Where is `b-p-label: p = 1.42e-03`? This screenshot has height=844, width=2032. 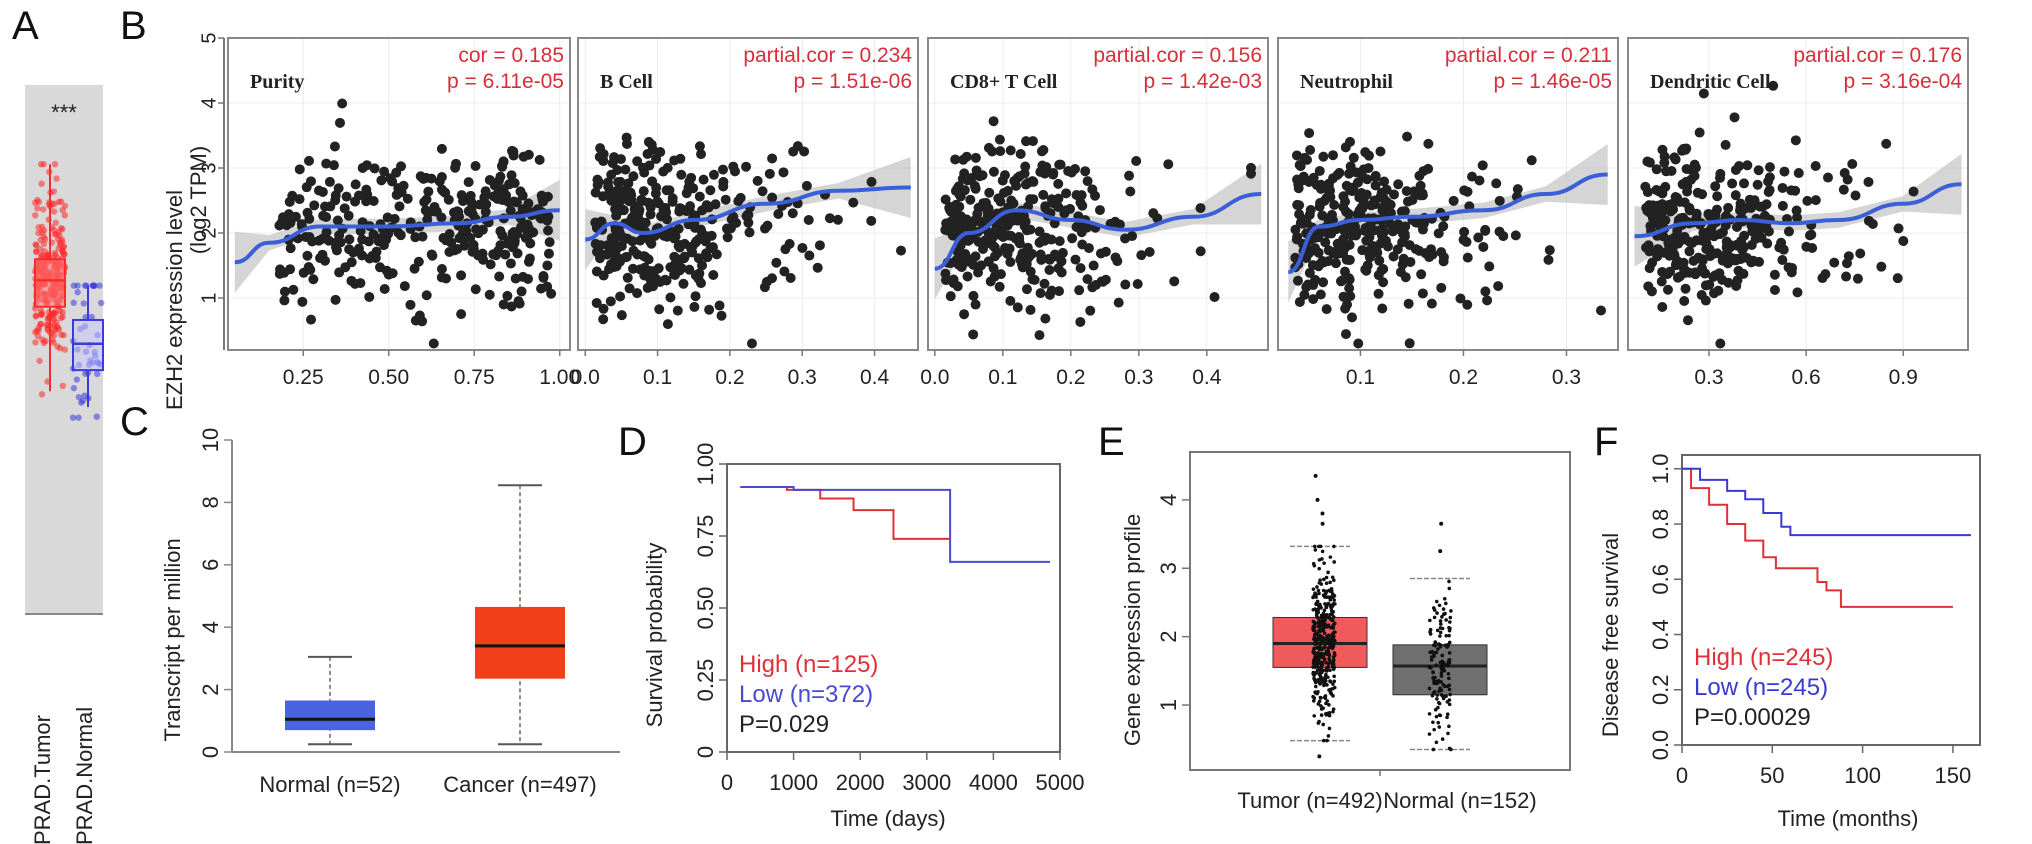 b-p-label: p = 1.42e-03 is located at coordinates (1202, 81).